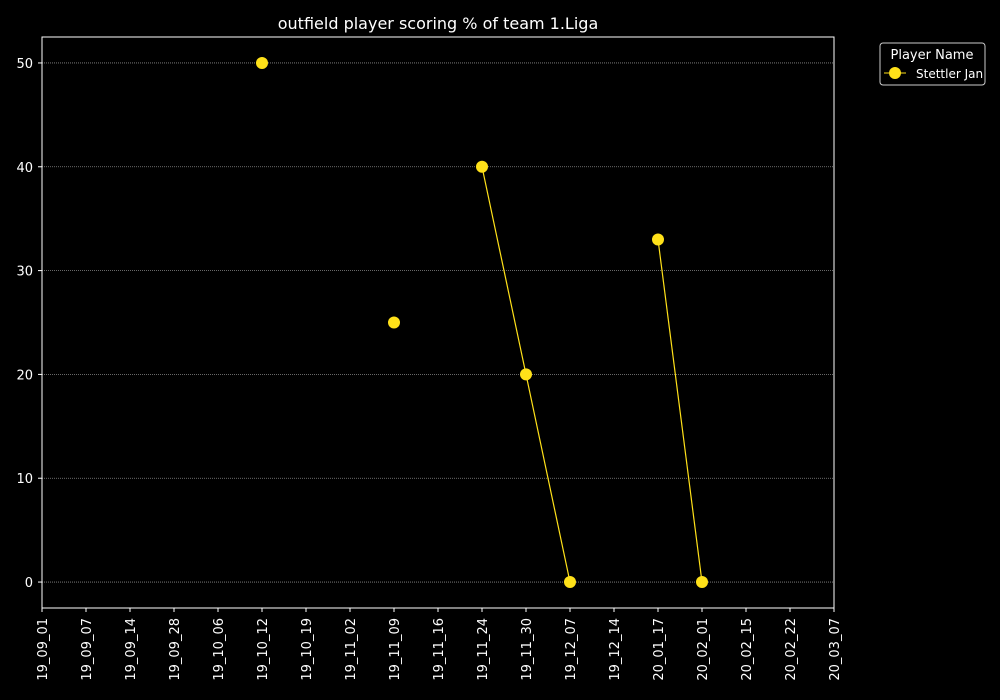 The image size is (1000, 700). I want to click on legend-box, so click(932, 64).